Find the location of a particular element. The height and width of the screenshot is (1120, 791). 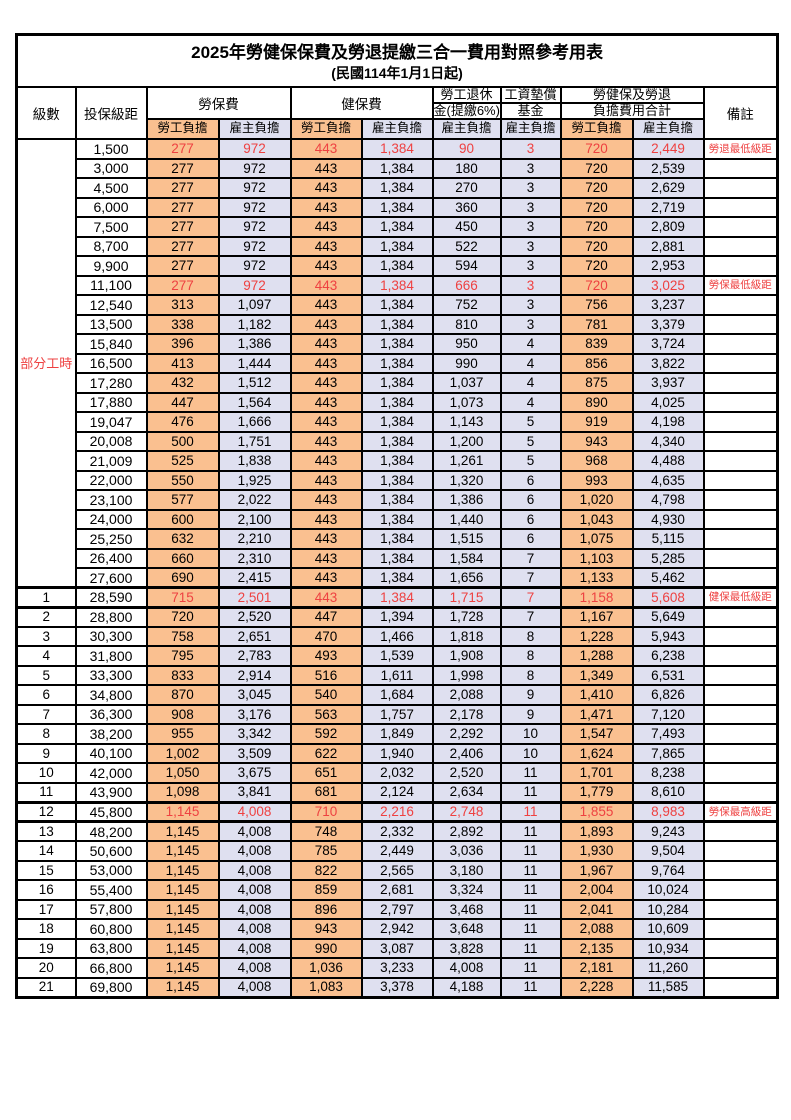

cell-pension-employer: 1,073 is located at coordinates (466, 402).